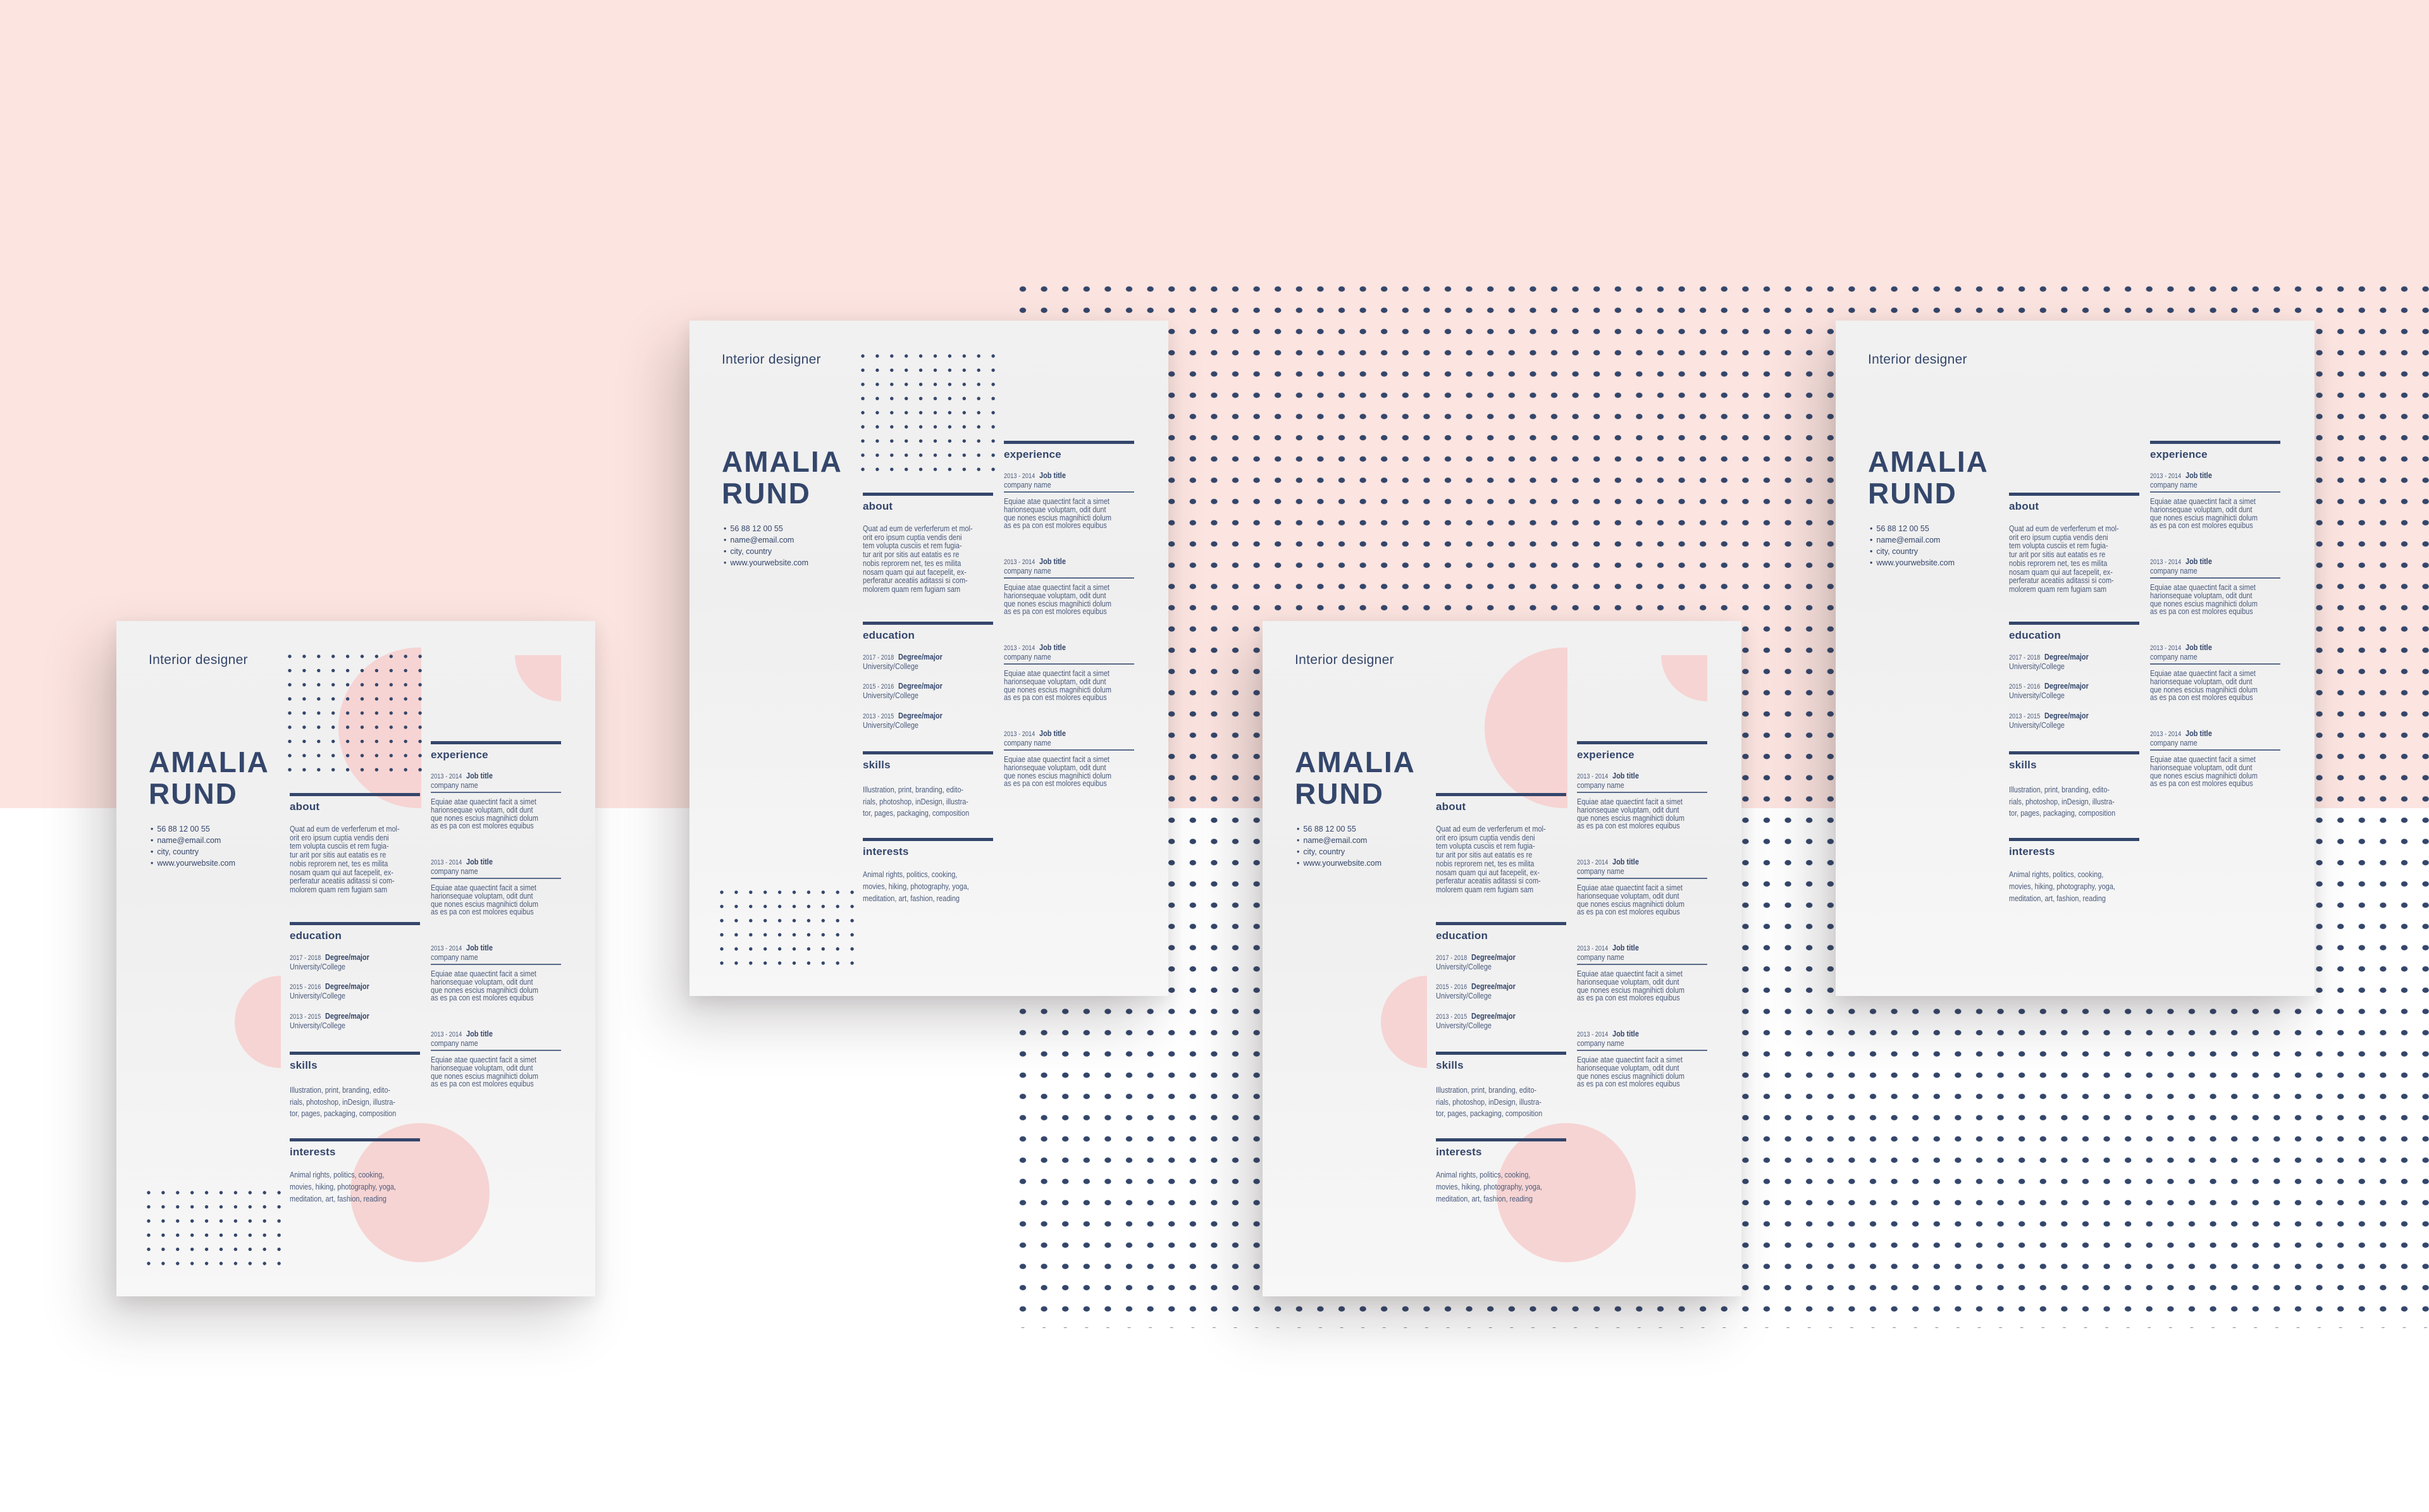 This screenshot has height=1512, width=2429. I want to click on interests-heading: interests, so click(886, 851).